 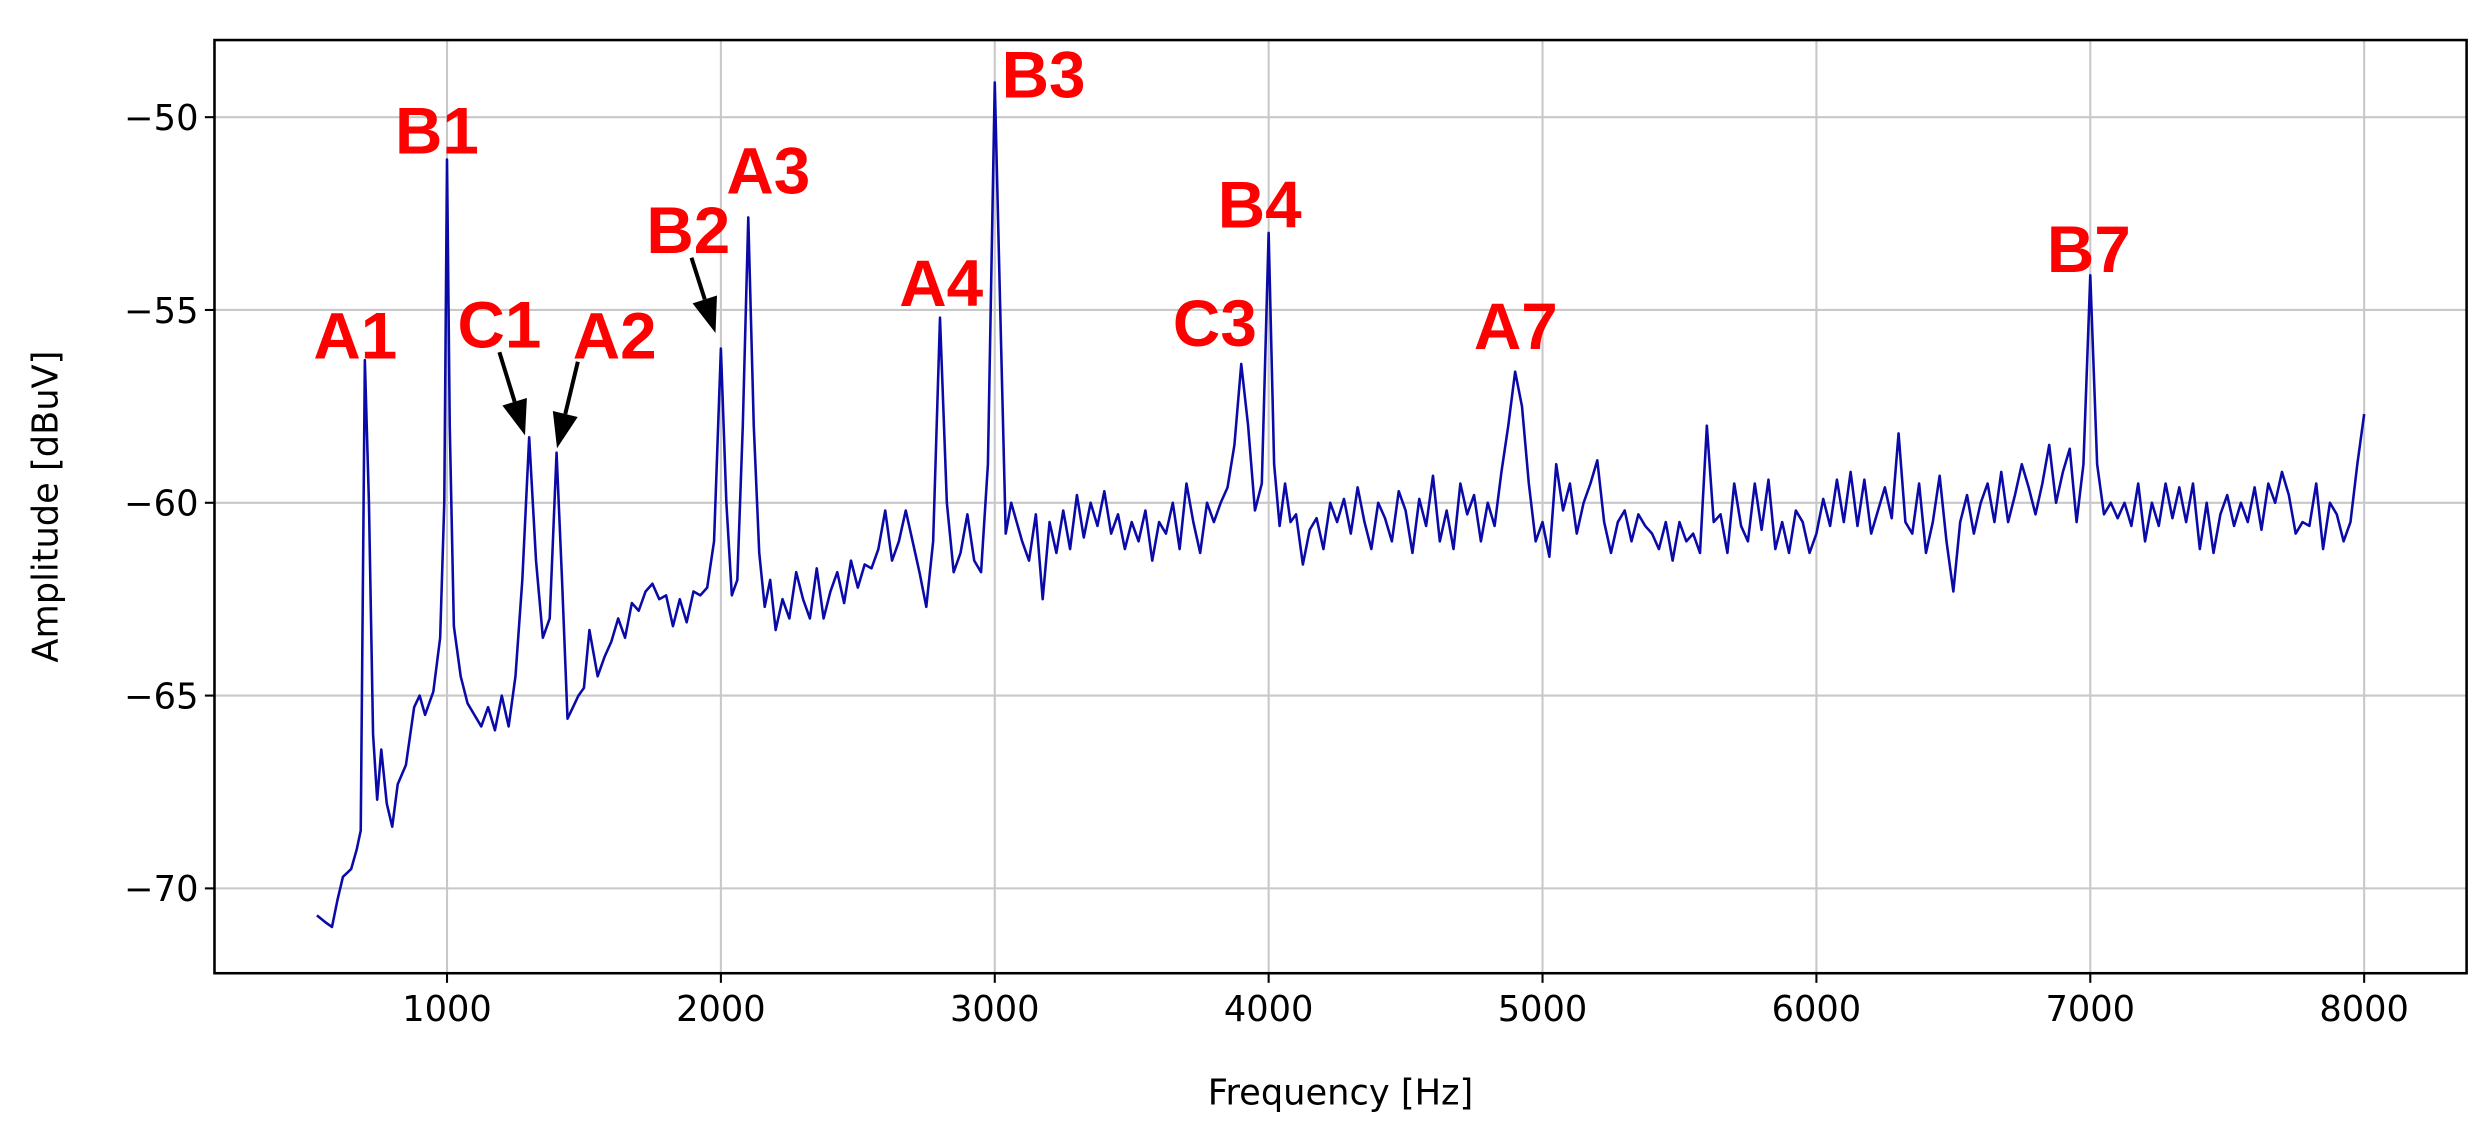 What do you see at coordinates (437, 131) in the screenshot?
I see `peak-label: B1` at bounding box center [437, 131].